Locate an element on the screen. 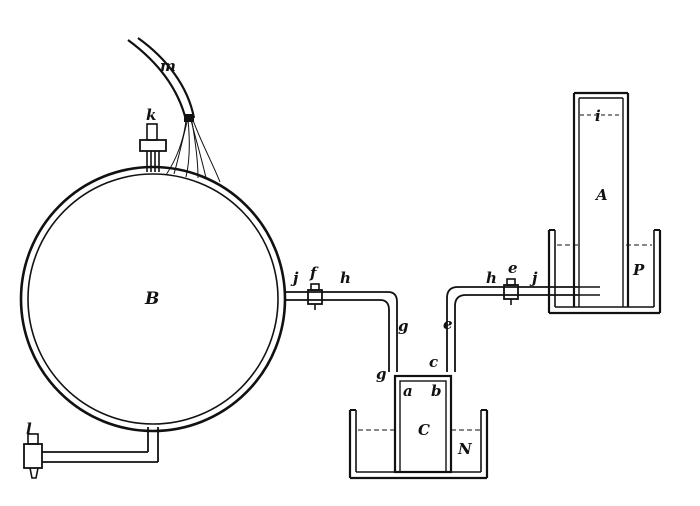  label-h-left: h is located at coordinates (345, 278).